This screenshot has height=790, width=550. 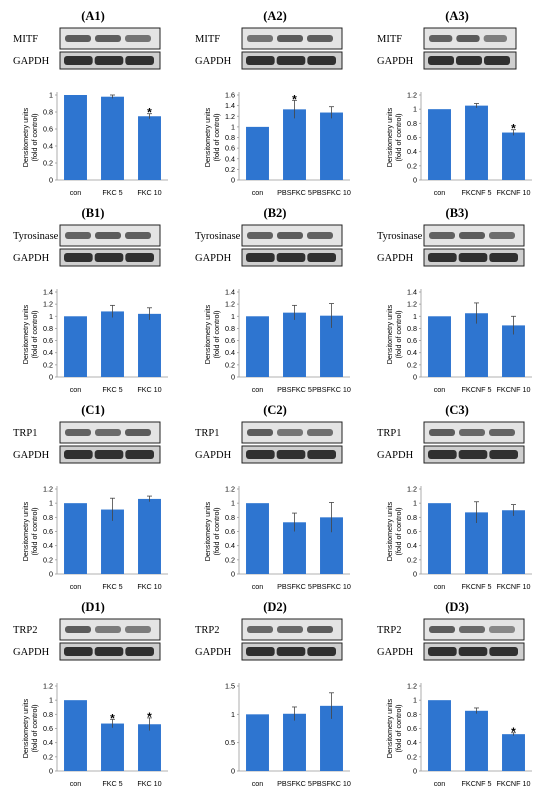 What do you see at coordinates (207, 433) in the screenshot?
I see `protein-label: TRP1` at bounding box center [207, 433].